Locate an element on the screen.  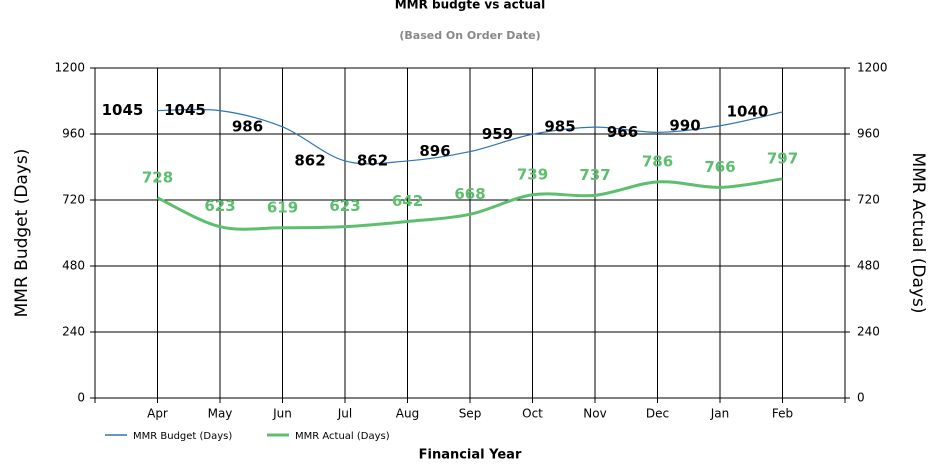
x-tick-label: Jun is located at coordinates (282, 414).